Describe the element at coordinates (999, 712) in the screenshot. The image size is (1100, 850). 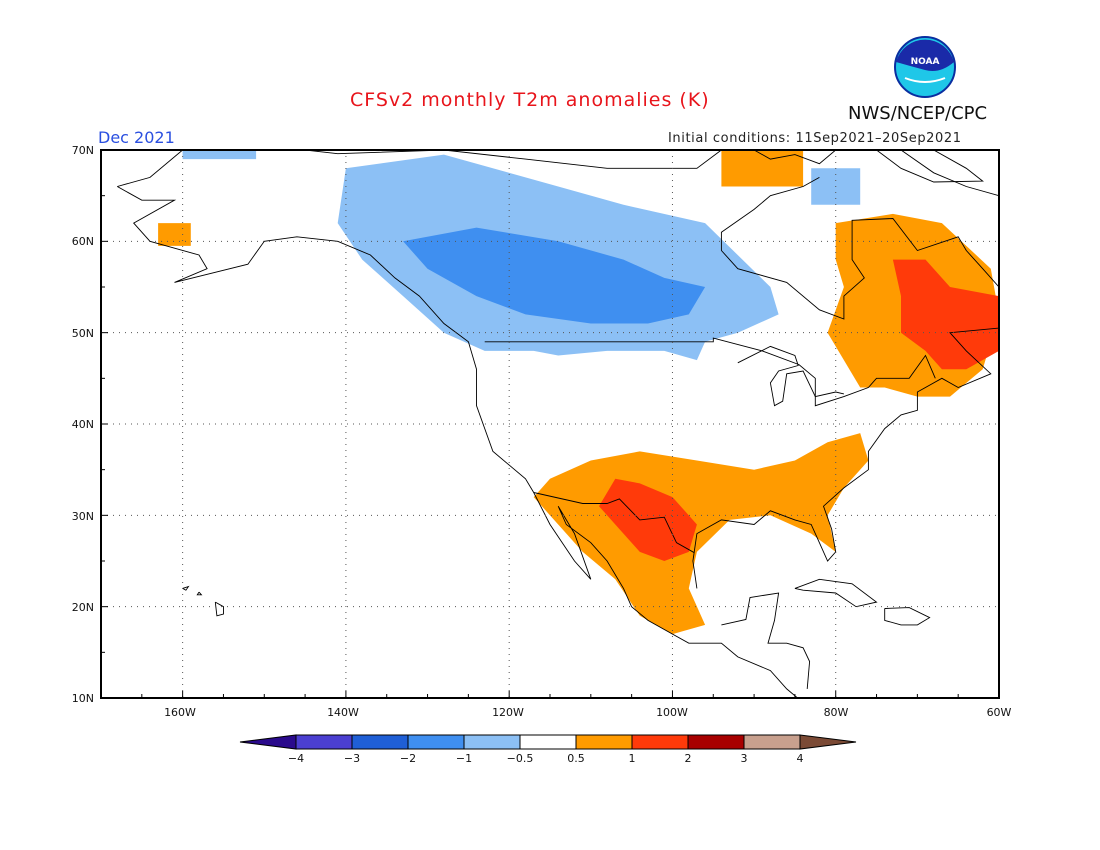
I see `lon-label-60w: 60W` at that location.